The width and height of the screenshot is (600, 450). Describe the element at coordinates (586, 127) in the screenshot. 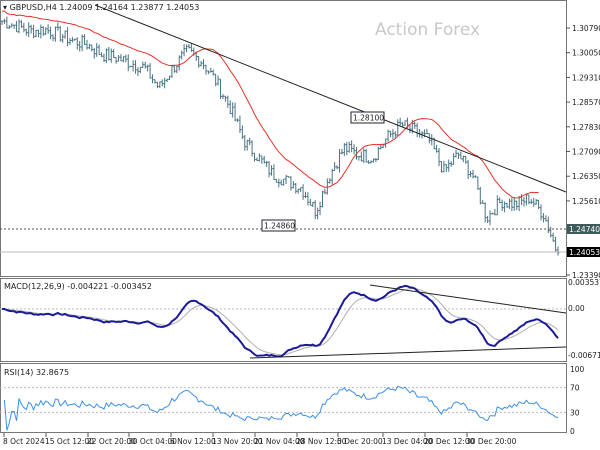

I see `price-tick-label: 1.27830` at that location.